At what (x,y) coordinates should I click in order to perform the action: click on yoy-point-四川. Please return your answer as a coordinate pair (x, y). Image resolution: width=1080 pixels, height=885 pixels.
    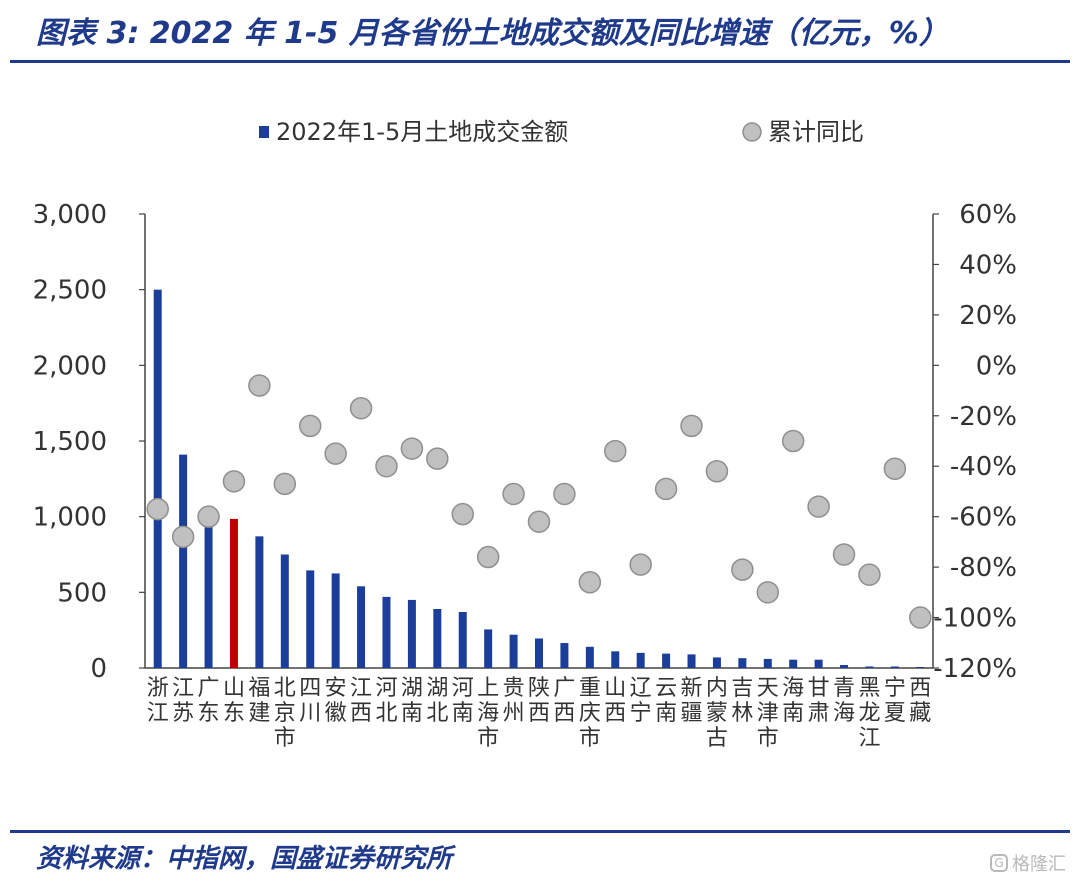
    Looking at the image, I should click on (310, 426).